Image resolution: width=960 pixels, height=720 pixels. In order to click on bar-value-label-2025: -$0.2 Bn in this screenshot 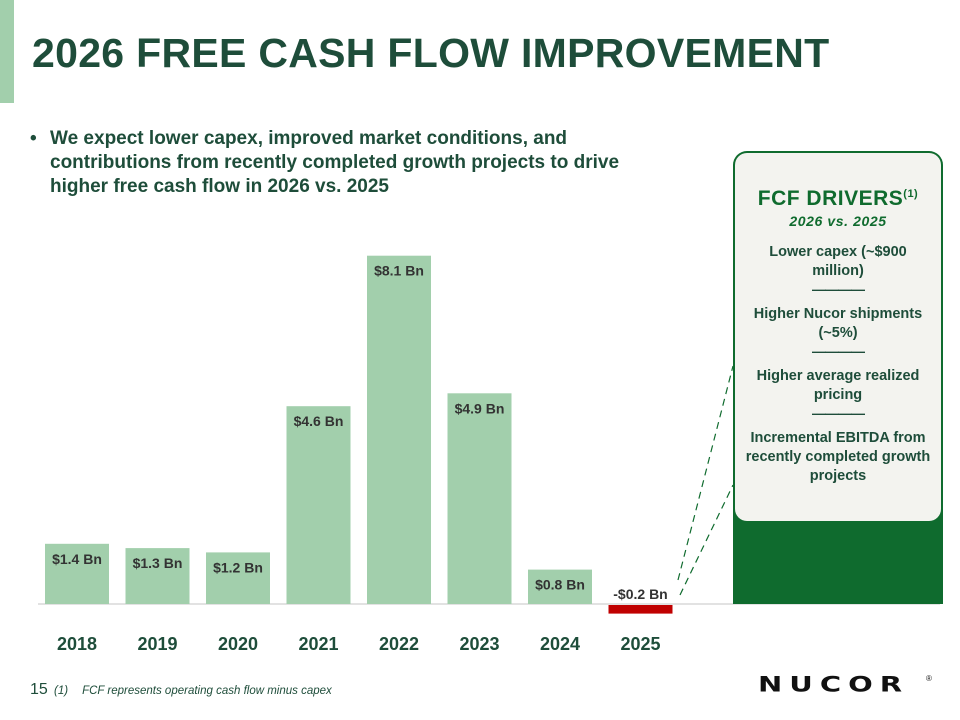, I will do `click(640, 594)`.